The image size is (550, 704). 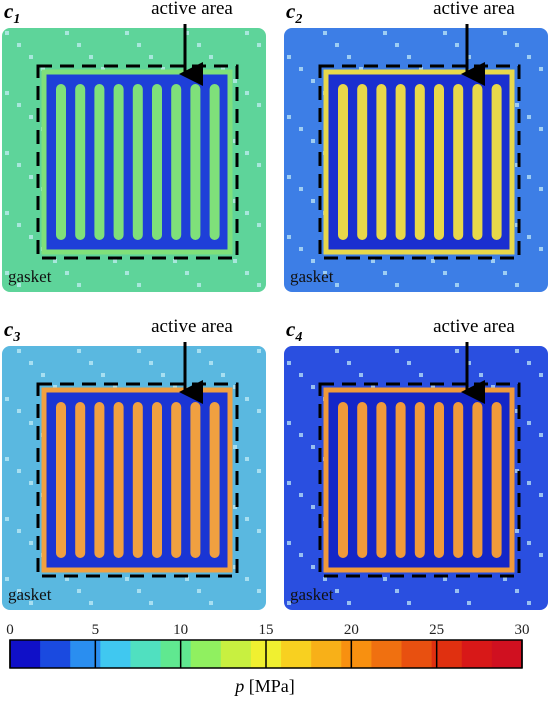 What do you see at coordinates (298, 337) in the screenshot?
I see `label-subscript: 4` at bounding box center [298, 337].